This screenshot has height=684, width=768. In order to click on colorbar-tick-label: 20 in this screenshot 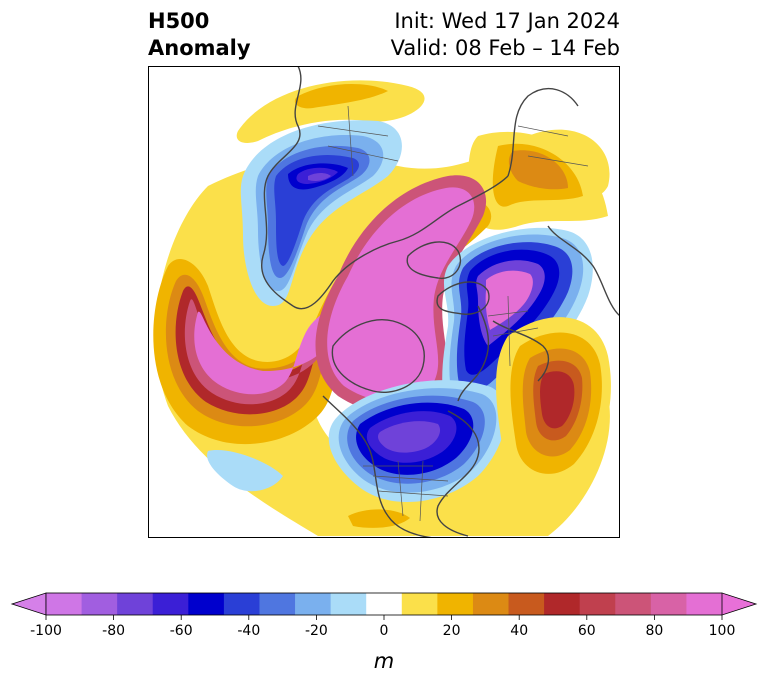, I will do `click(452, 631)`.